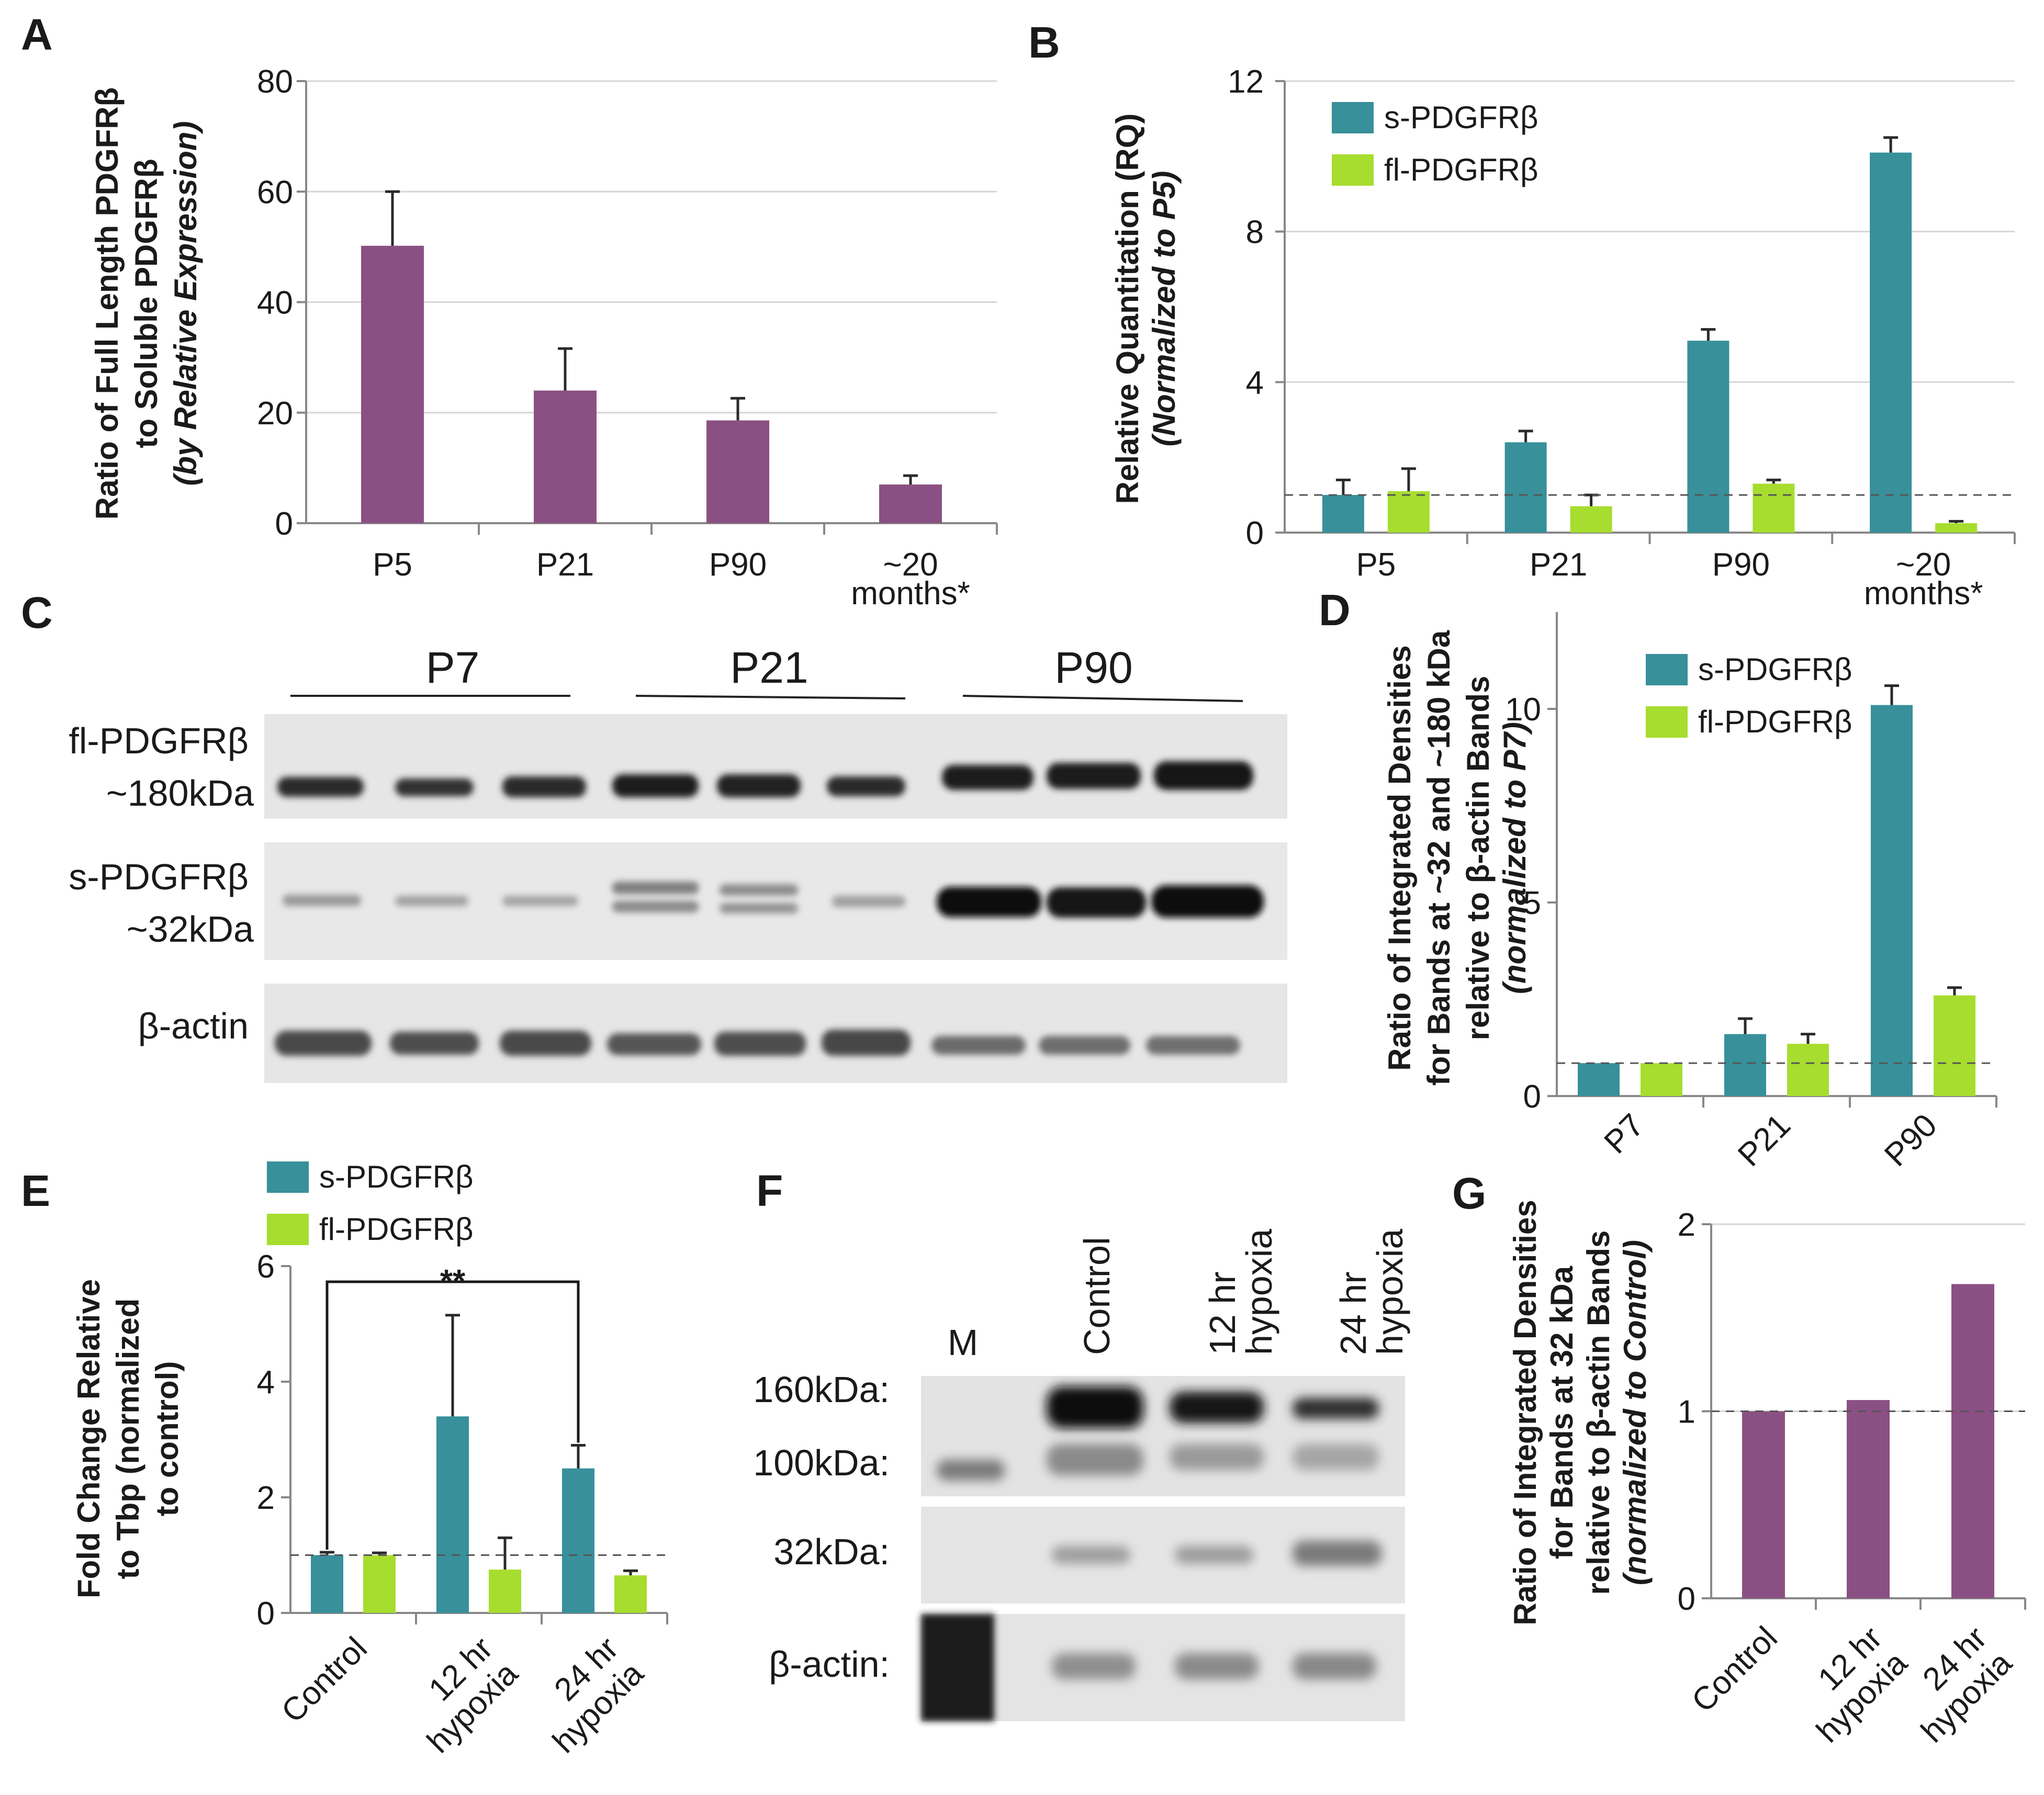 Image resolution: width=2044 pixels, height=1795 pixels. I want to click on y-tick-label: 5, so click(1532, 903).